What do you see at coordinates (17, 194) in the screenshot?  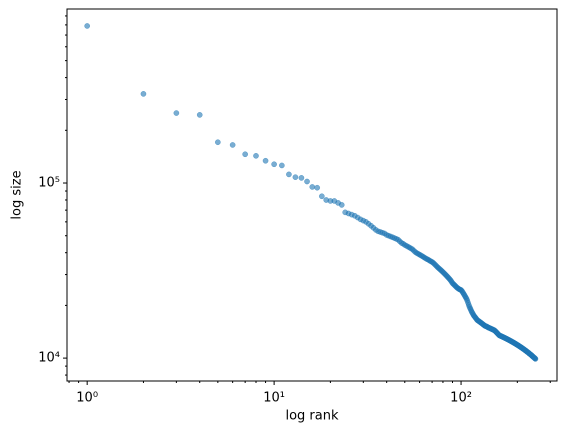 I see `y-axis-label: log size` at bounding box center [17, 194].